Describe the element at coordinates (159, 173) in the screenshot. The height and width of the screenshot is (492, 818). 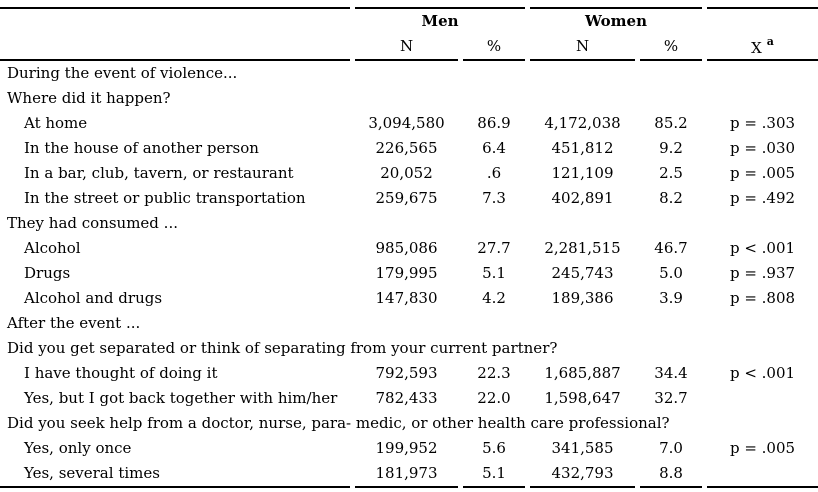
I see `row-label: In a bar, club, tavern, or restaurant` at that location.